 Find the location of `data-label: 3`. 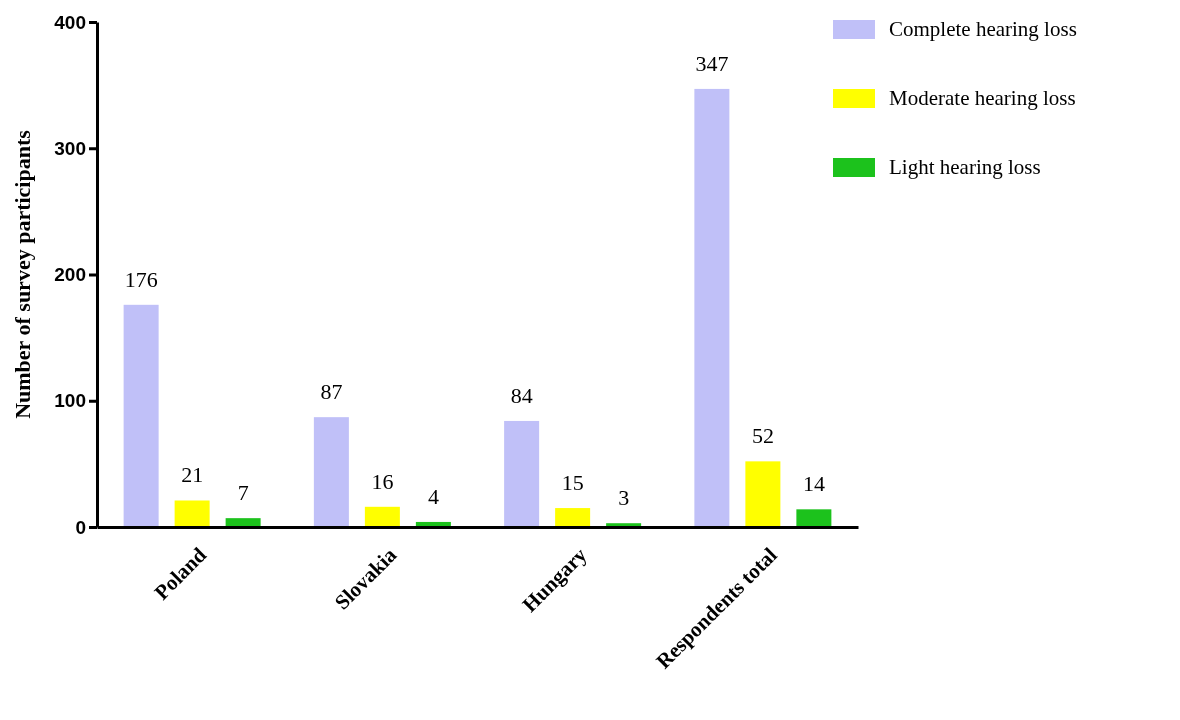

data-label: 3 is located at coordinates (624, 498).